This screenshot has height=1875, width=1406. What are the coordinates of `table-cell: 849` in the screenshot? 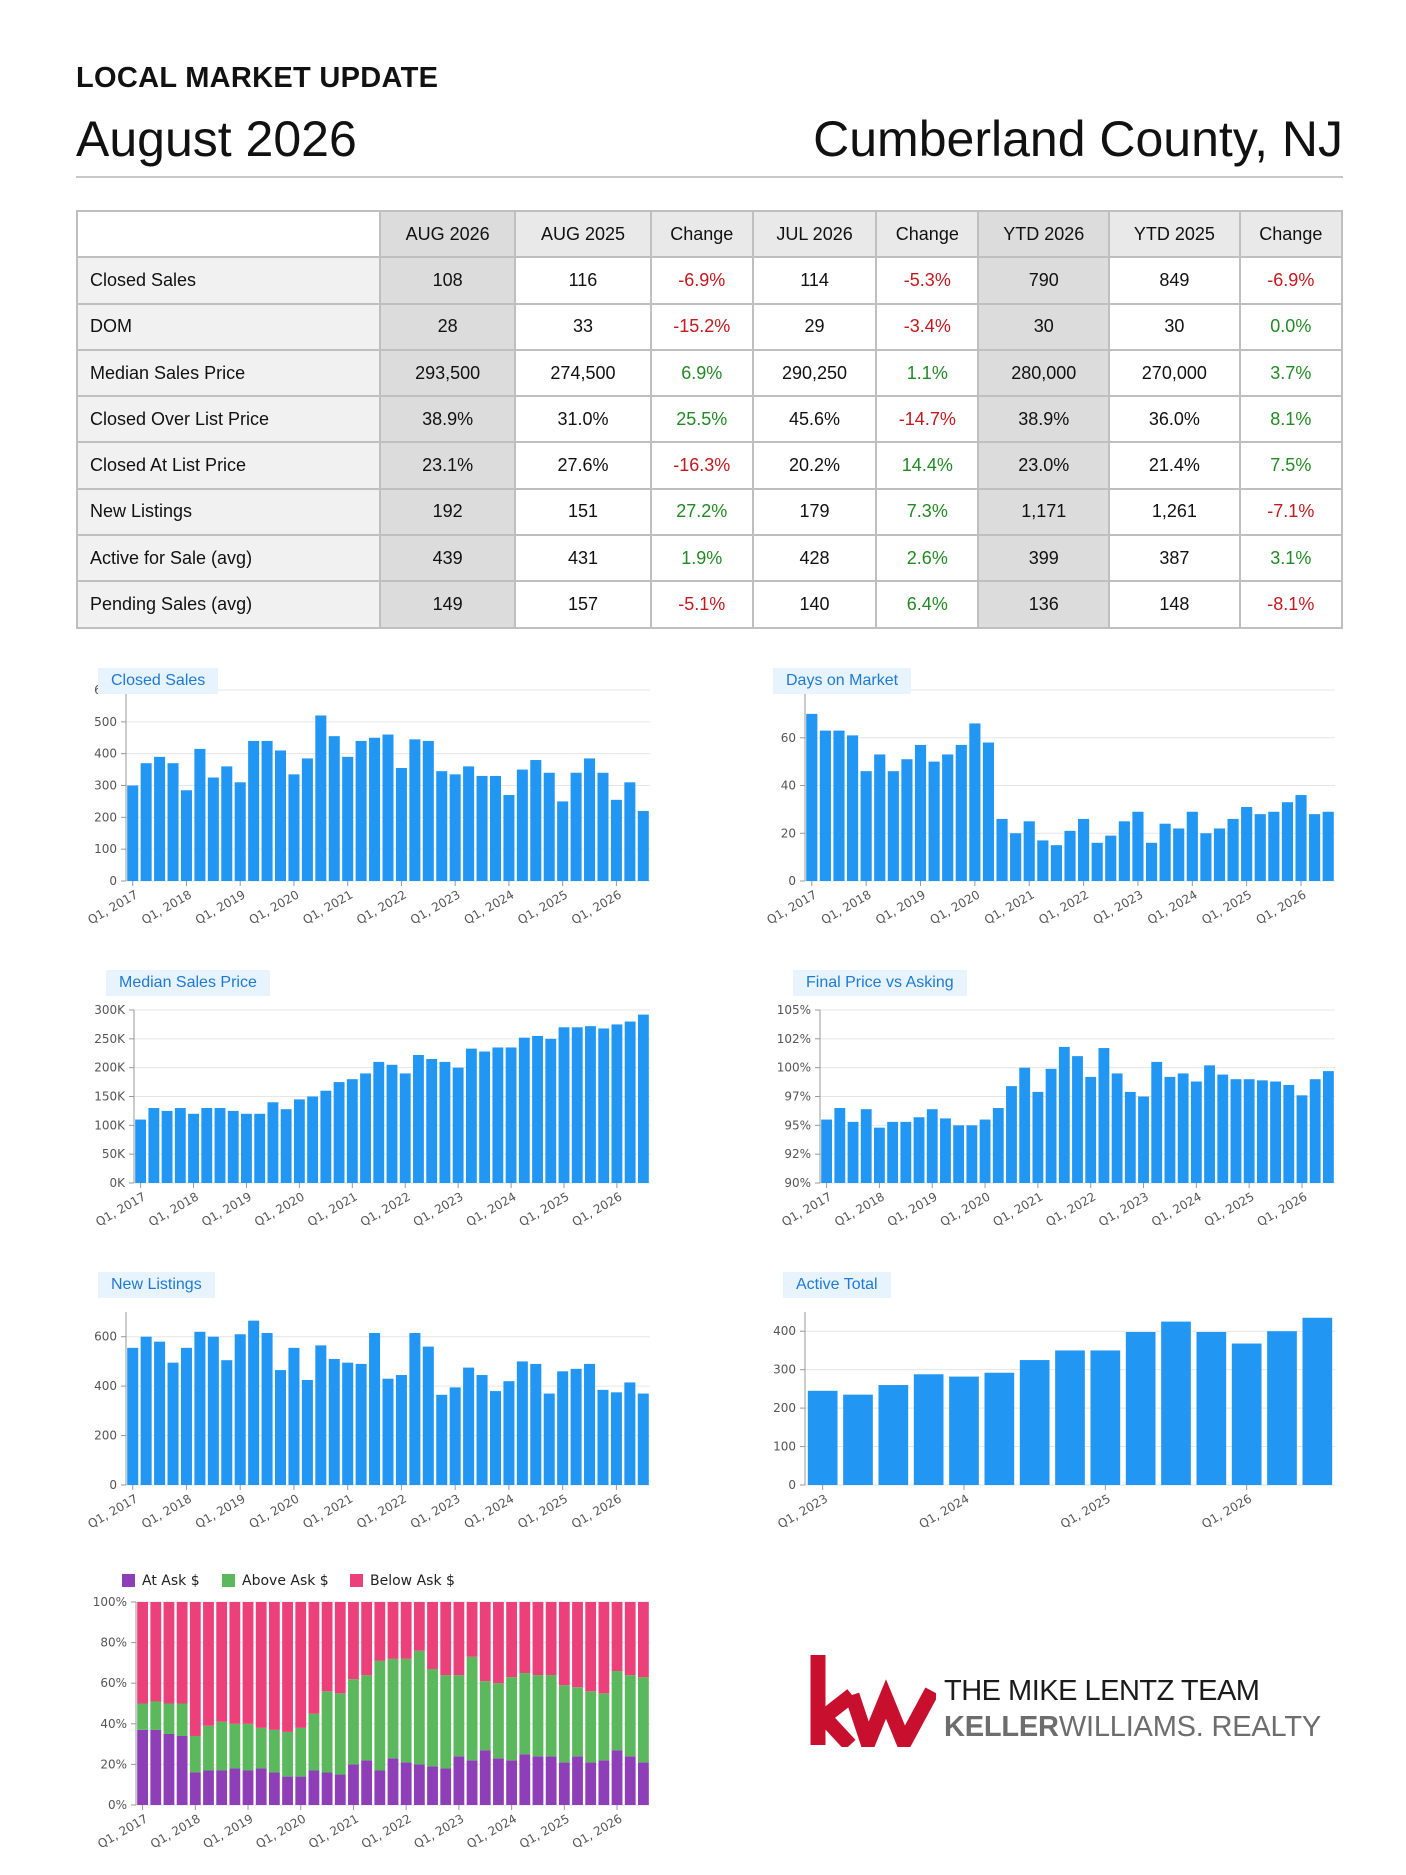 It's located at (1174, 280).